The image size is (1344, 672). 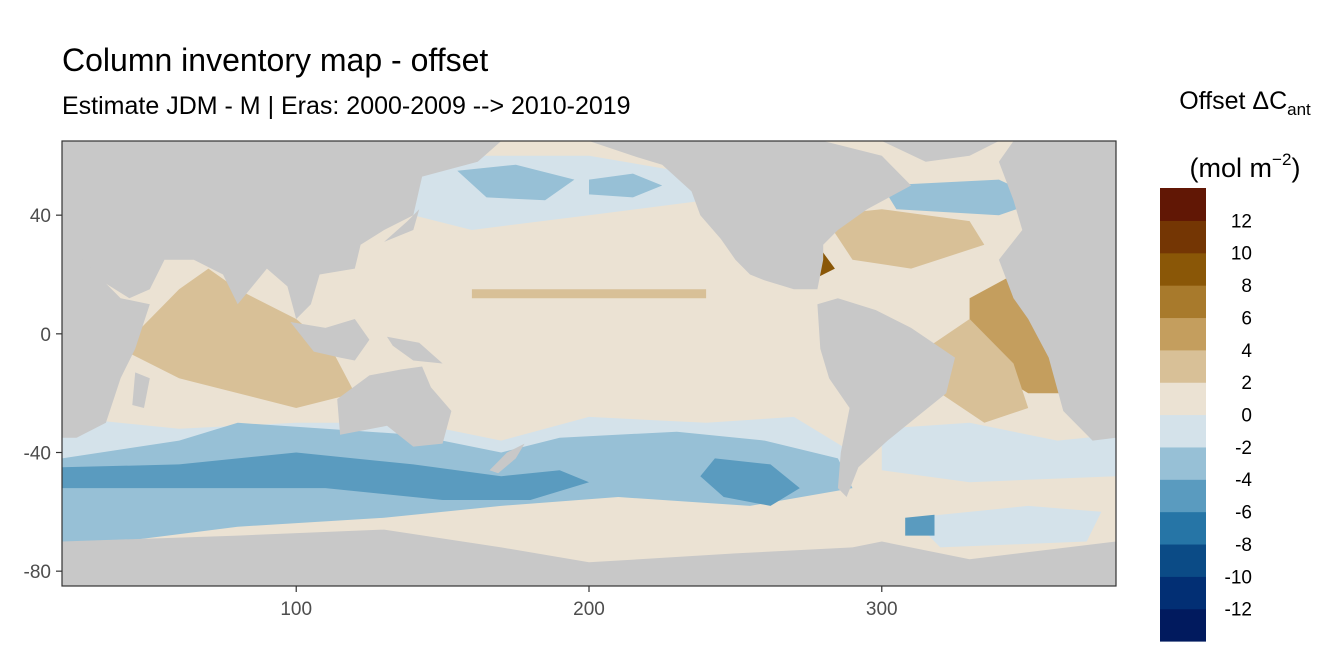 What do you see at coordinates (1243, 513) in the screenshot?
I see `legend-label: -6` at bounding box center [1243, 513].